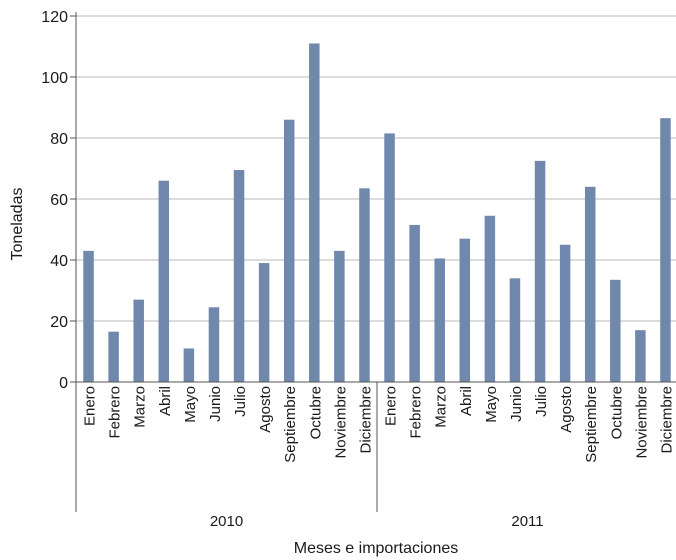 This screenshot has height=560, width=676. I want to click on group-label: 2010, so click(226, 521).